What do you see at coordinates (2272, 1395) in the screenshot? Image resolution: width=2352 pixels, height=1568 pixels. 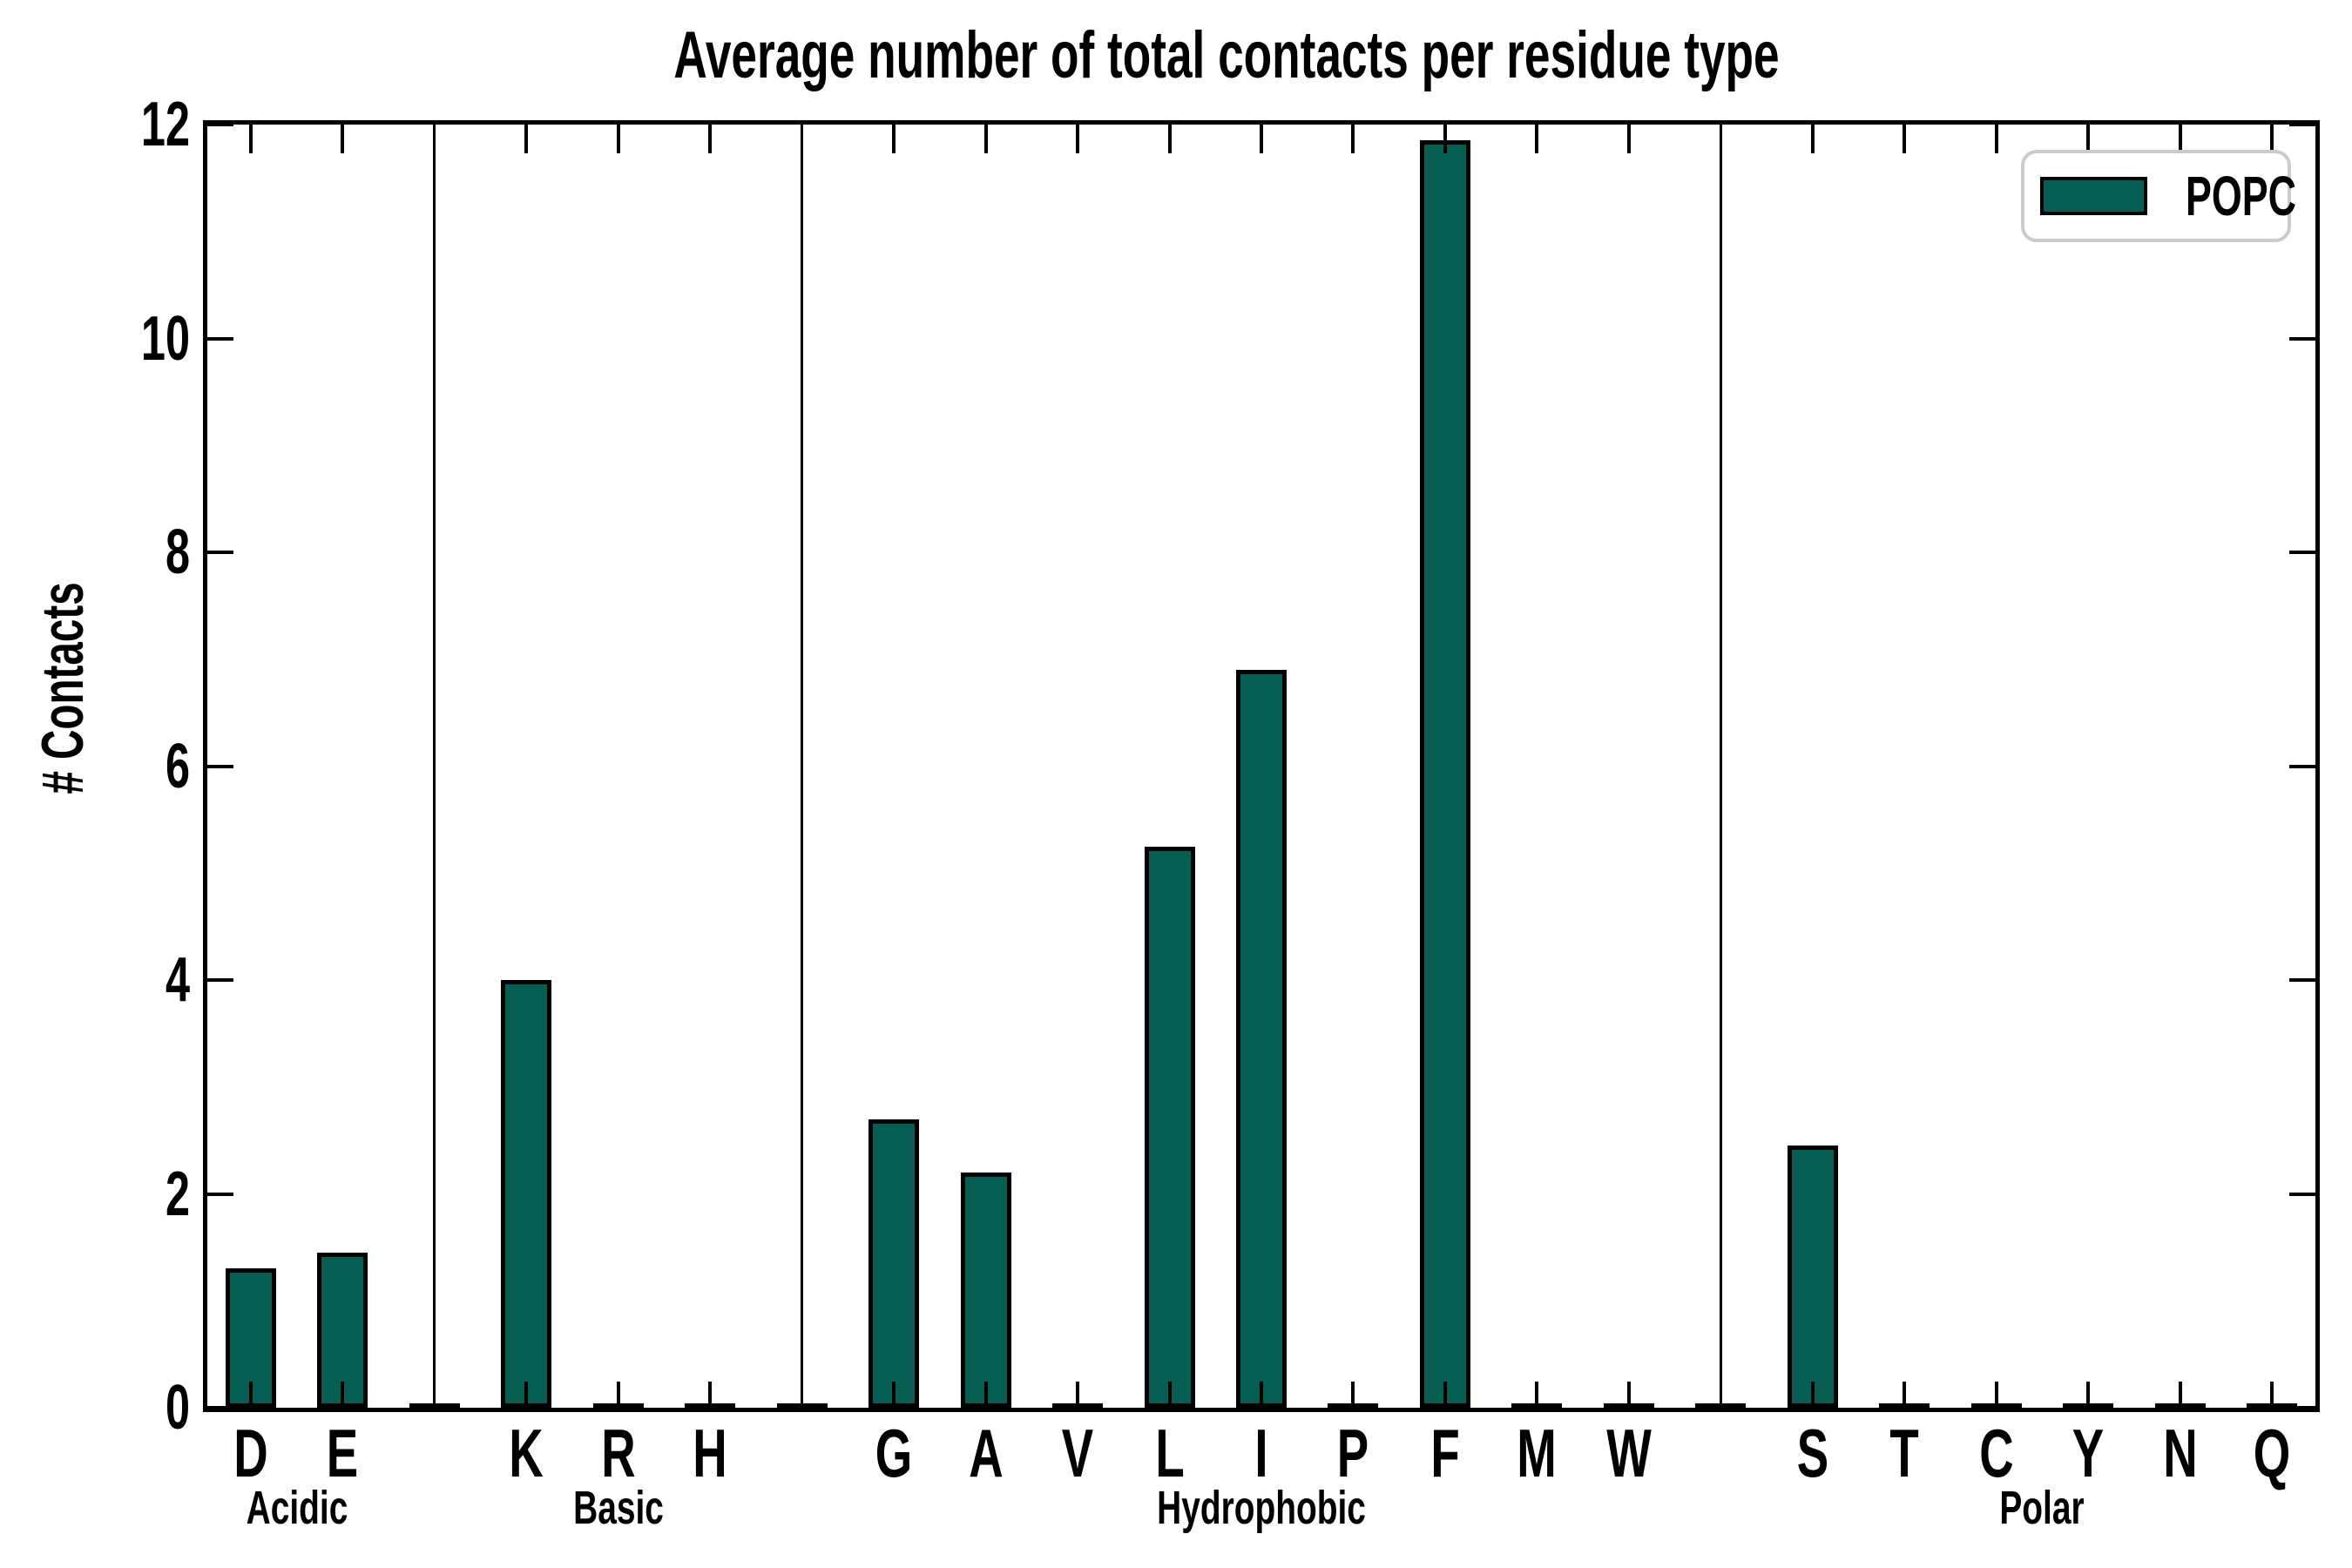 I see `x-tick-bottom-Q` at bounding box center [2272, 1395].